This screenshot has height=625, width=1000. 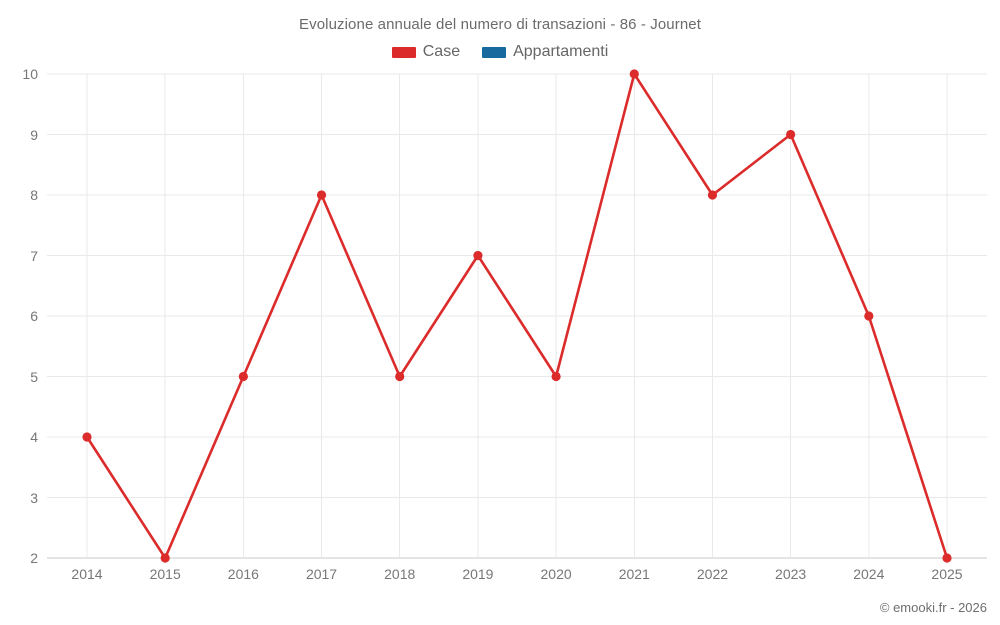 I want to click on y-tick-label: 8, so click(x=34, y=195).